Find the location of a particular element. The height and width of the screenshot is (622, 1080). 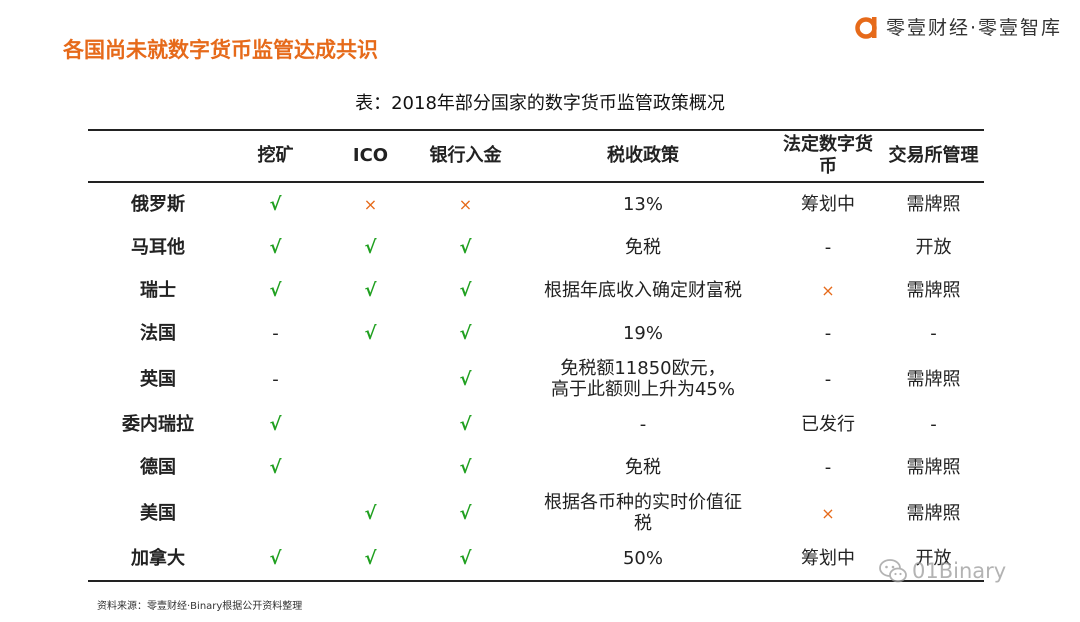

tax-policy-line-2: 税 is located at coordinates (643, 523).